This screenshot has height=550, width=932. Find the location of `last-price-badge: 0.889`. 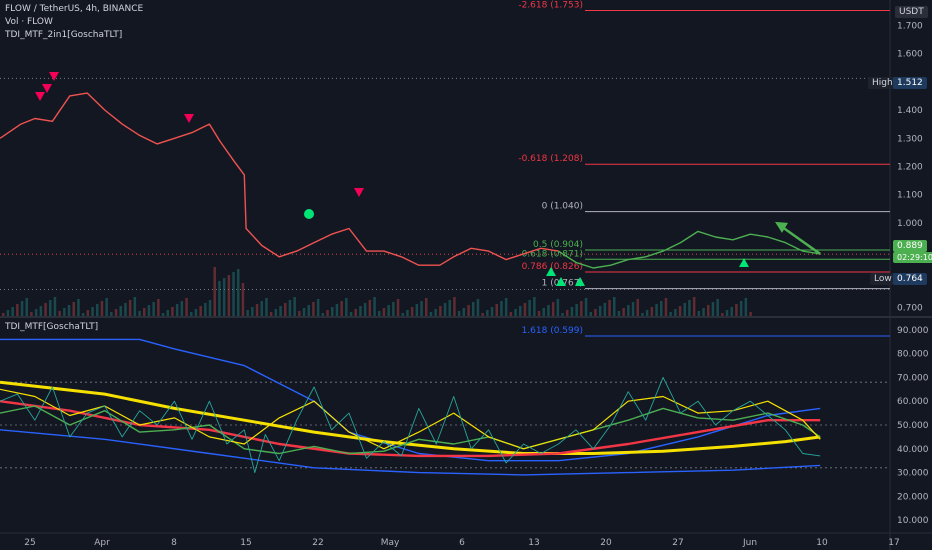

last-price-badge: 0.889 is located at coordinates (910, 246).